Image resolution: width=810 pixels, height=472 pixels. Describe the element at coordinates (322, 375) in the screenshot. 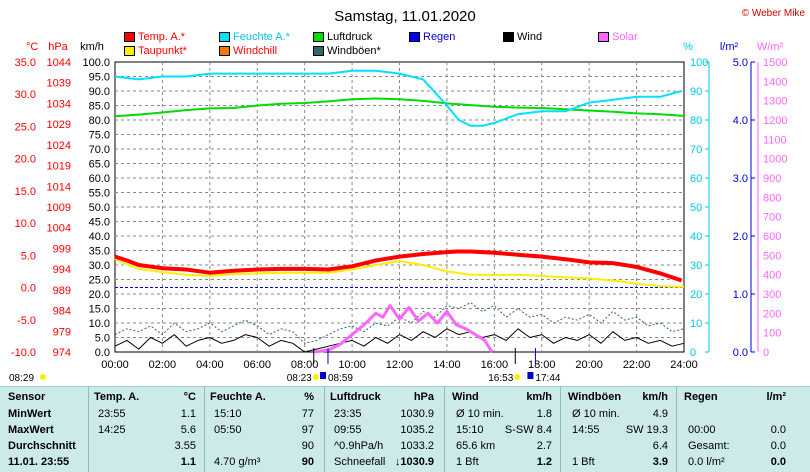

I see `moon-icon` at that location.